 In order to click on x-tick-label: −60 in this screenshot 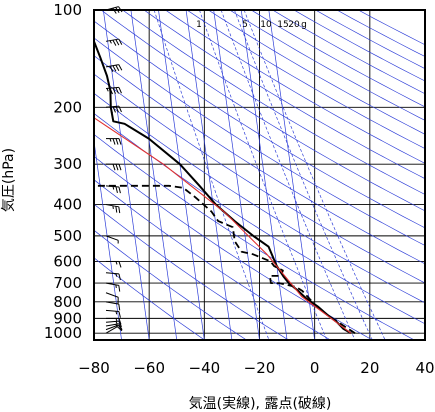, I will do `click(149, 368)`.